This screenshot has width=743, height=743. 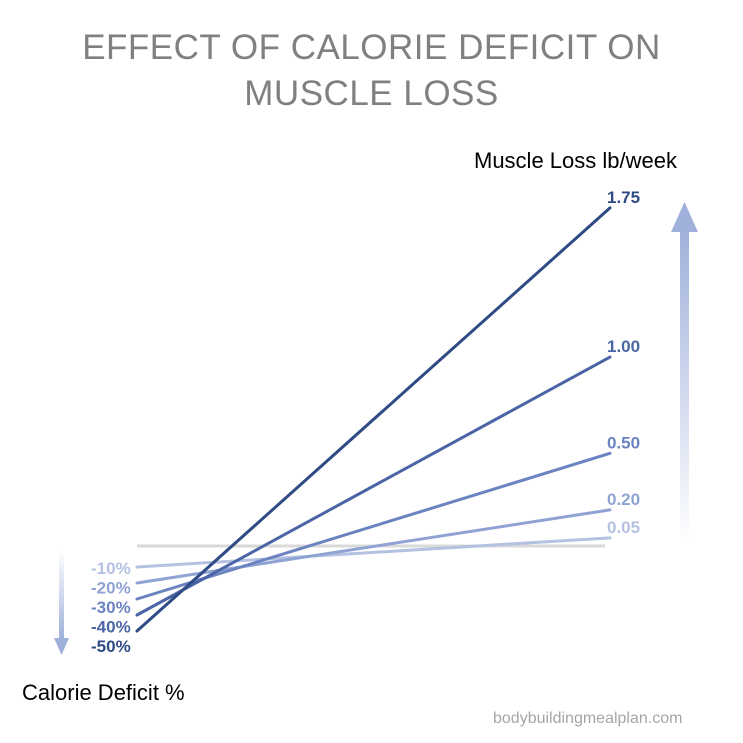 I want to click on y-arrow-head, so click(x=684, y=217).